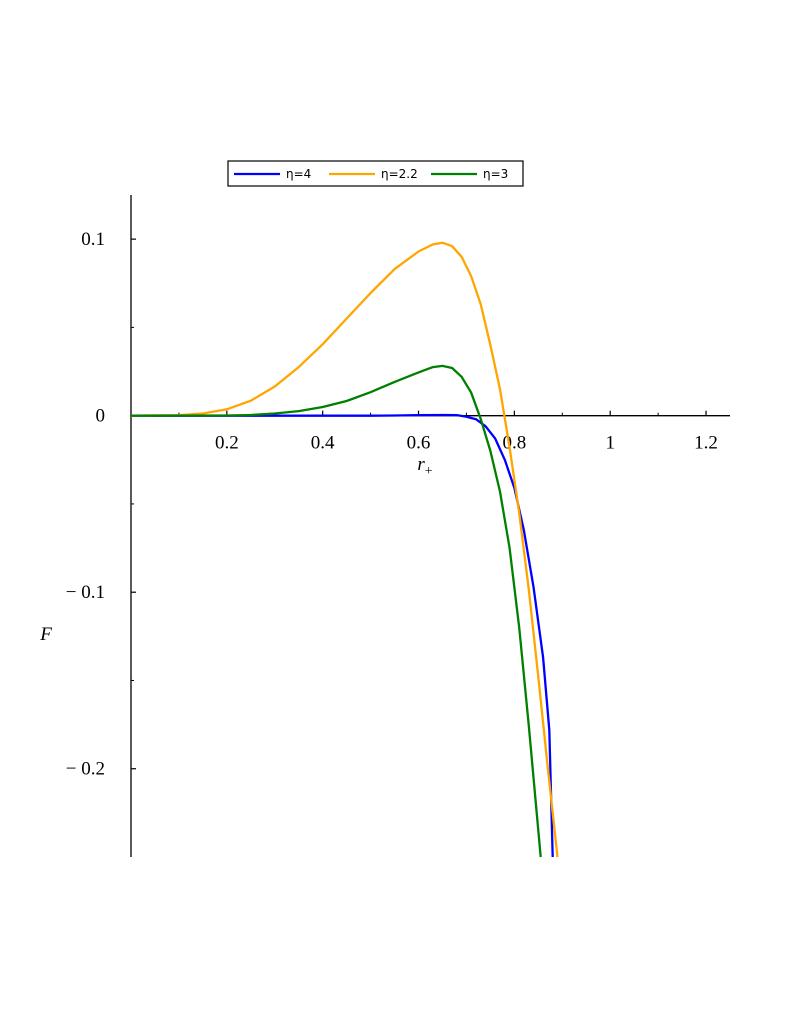 This screenshot has width=785, height=1015. I want to click on x-tick-label: 1, so click(610, 443).